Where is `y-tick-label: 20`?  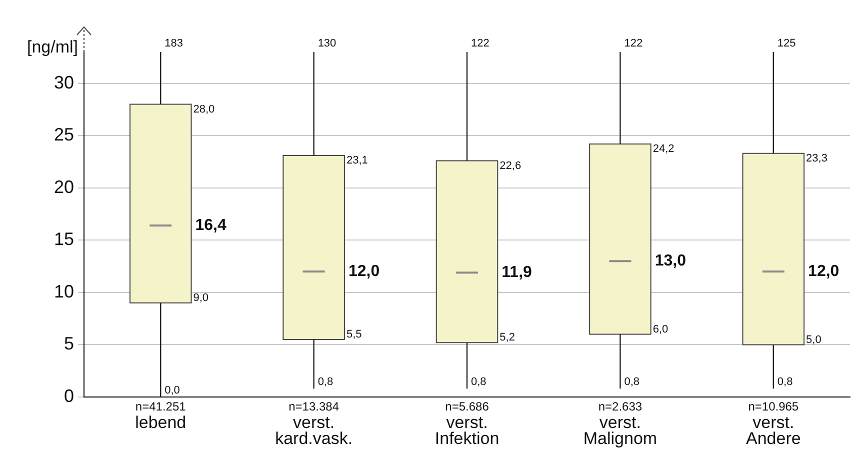
y-tick-label: 20 is located at coordinates (64, 186).